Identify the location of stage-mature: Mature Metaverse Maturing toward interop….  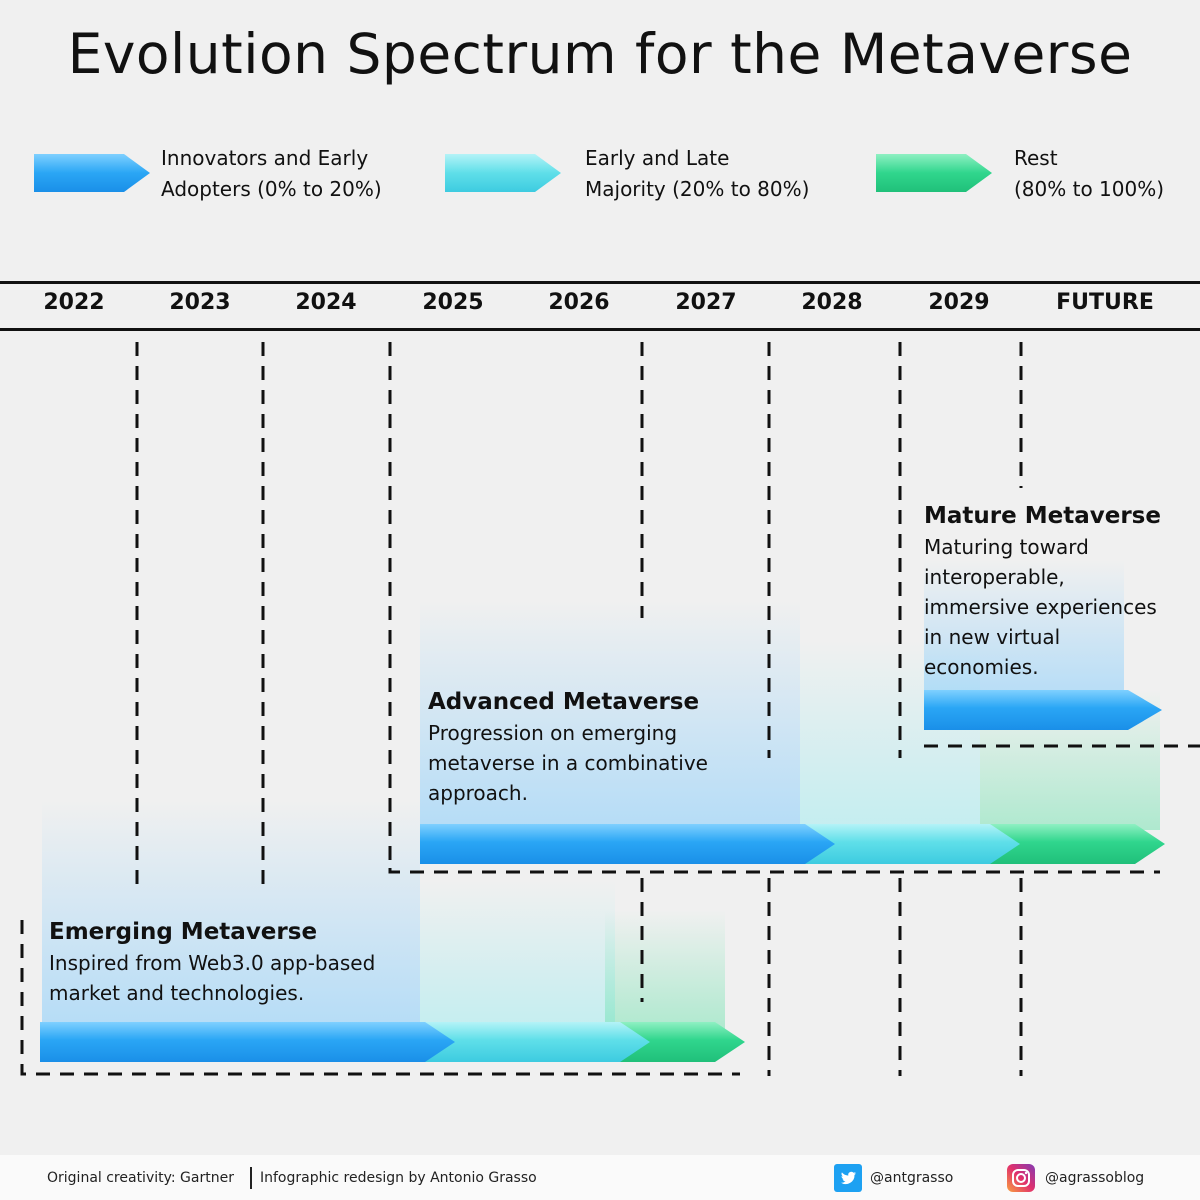
(1042, 591).